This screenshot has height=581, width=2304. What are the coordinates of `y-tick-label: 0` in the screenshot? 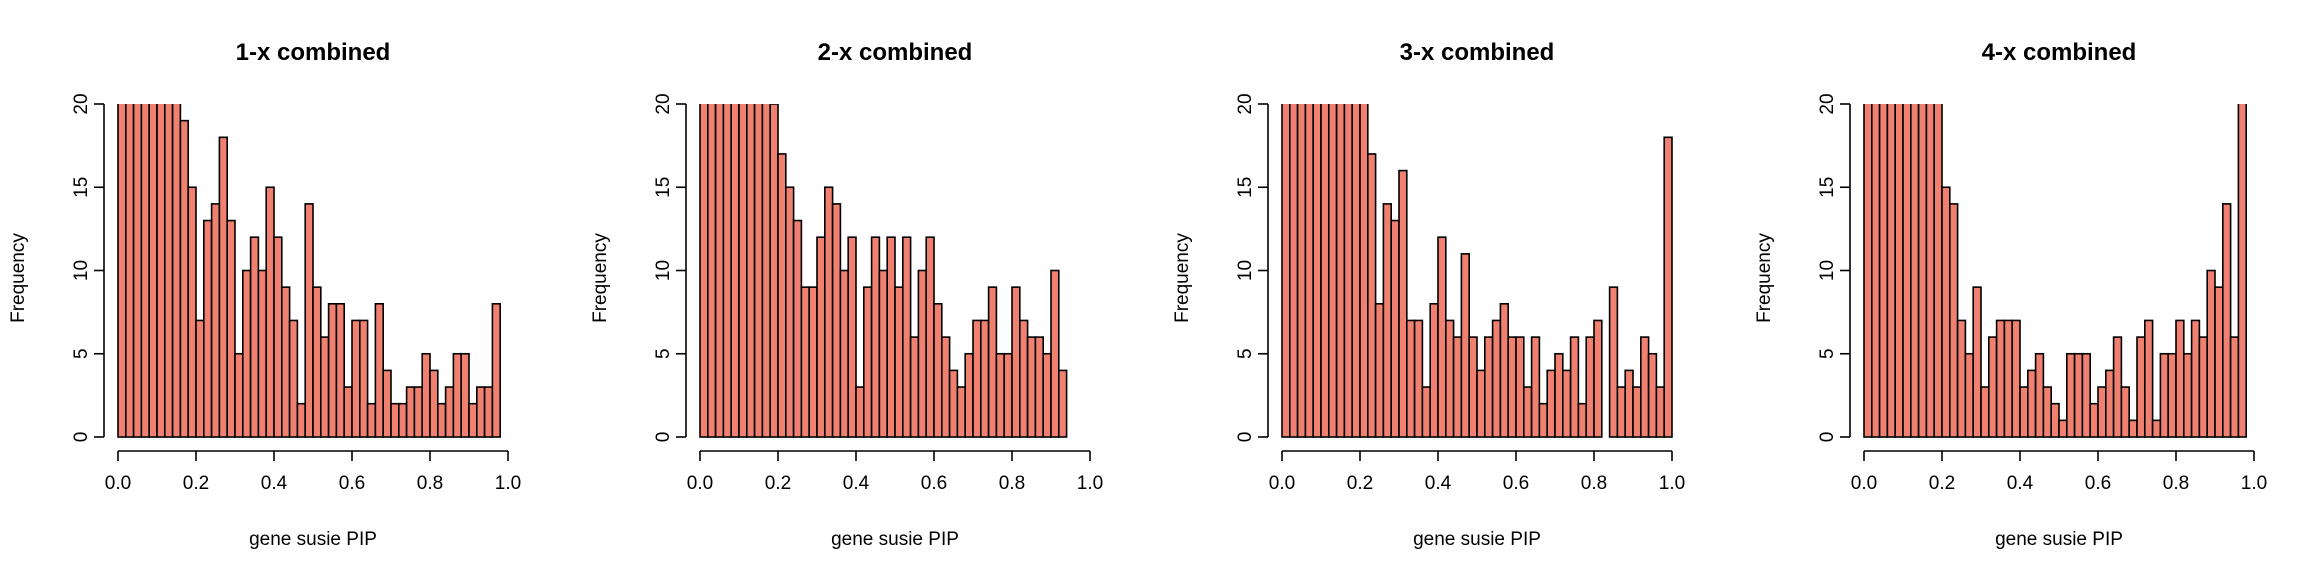 It's located at (663, 437).